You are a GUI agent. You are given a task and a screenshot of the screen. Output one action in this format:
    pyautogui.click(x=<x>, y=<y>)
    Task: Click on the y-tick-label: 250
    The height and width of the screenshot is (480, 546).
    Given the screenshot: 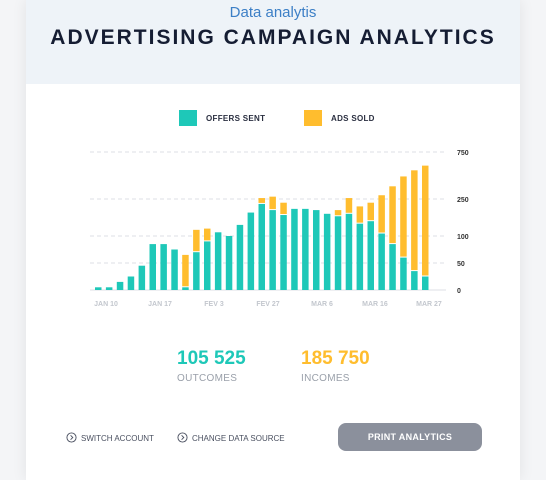 What is the action you would take?
    pyautogui.click(x=463, y=200)
    